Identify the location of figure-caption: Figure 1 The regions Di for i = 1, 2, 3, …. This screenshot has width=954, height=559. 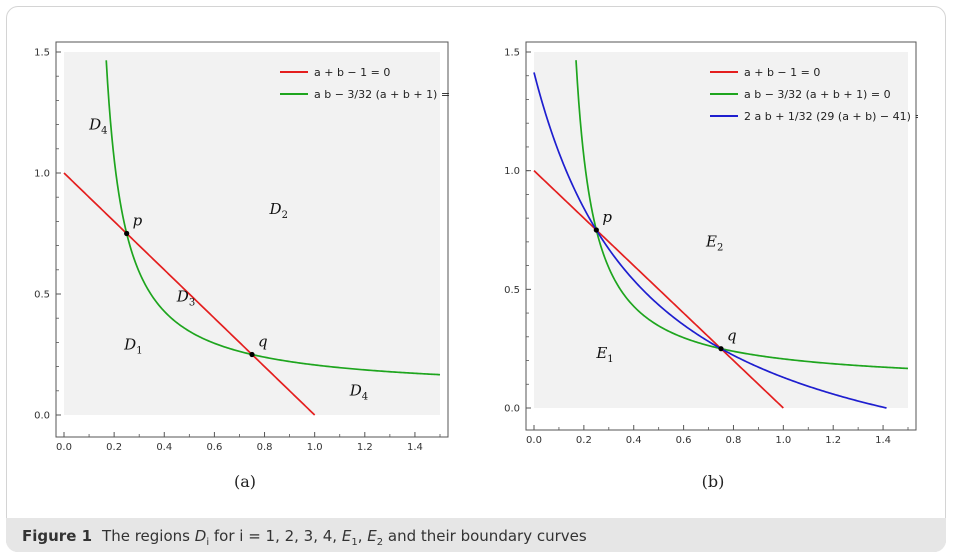
(304, 537).